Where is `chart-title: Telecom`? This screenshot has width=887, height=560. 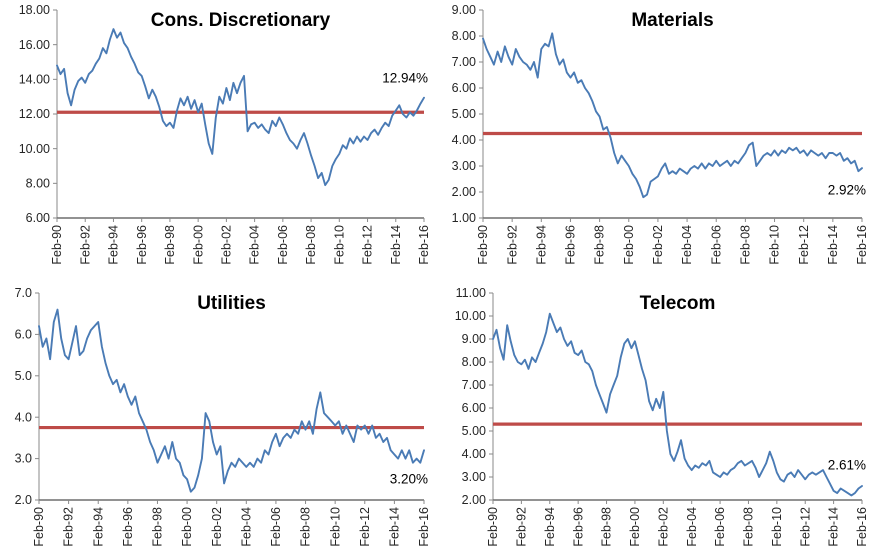
chart-title: Telecom is located at coordinates (678, 303).